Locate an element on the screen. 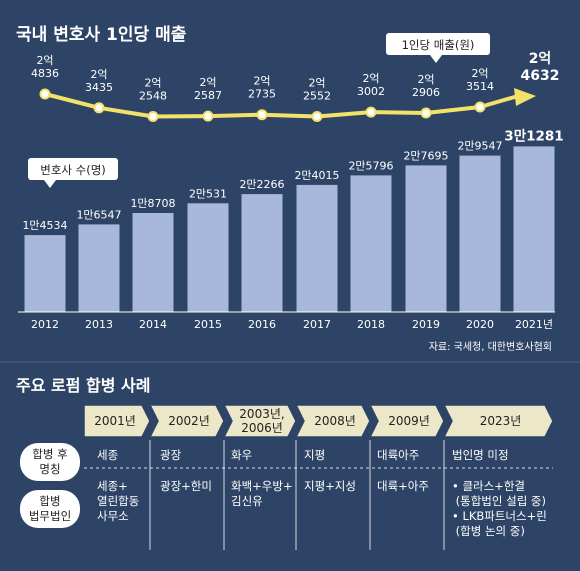  x-tick-label: 2020 is located at coordinates (480, 324).